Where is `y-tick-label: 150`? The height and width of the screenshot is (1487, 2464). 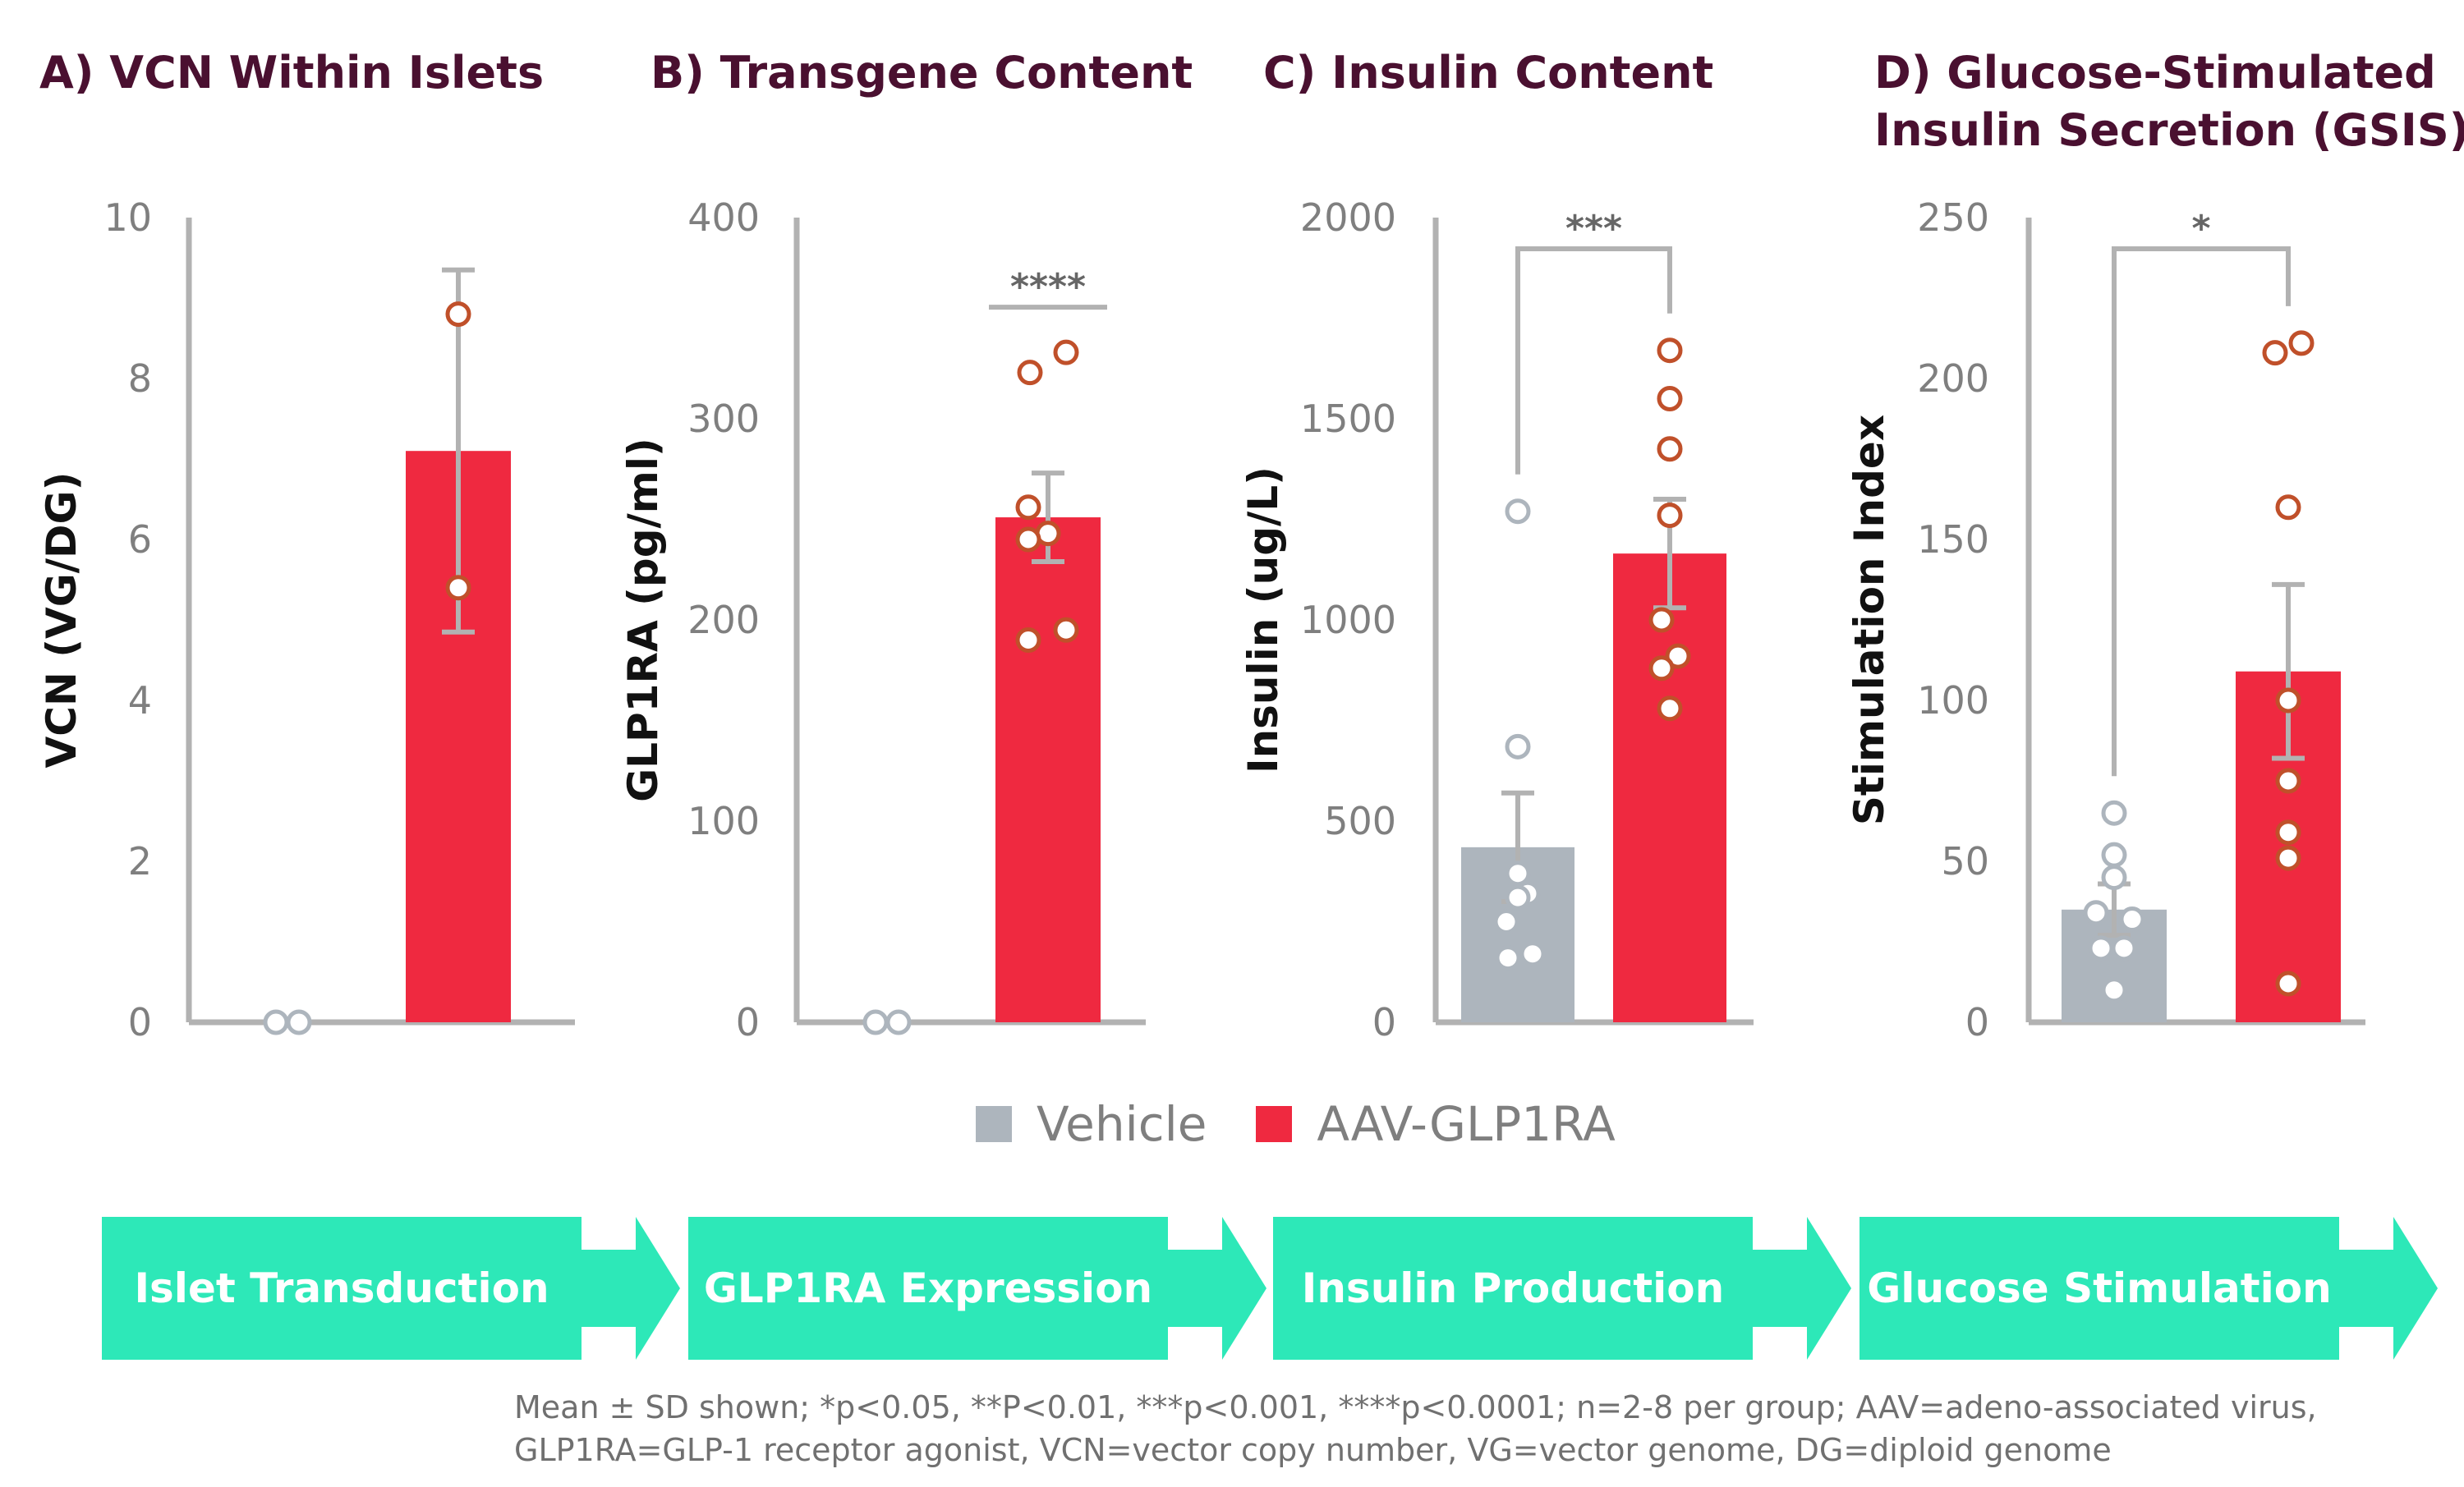
y-tick-label: 150 is located at coordinates (1953, 539).